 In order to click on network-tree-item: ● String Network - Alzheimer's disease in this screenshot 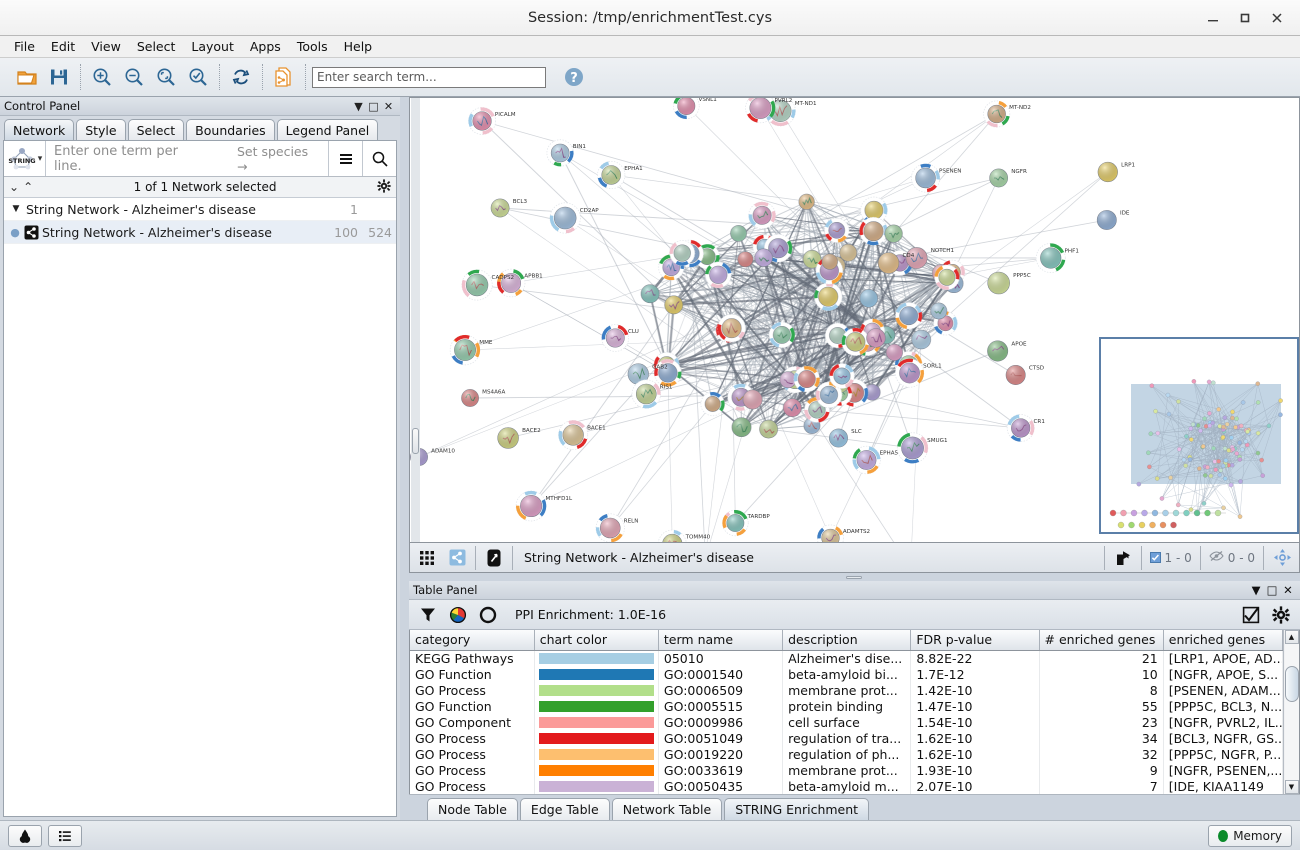, I will do `click(200, 232)`.